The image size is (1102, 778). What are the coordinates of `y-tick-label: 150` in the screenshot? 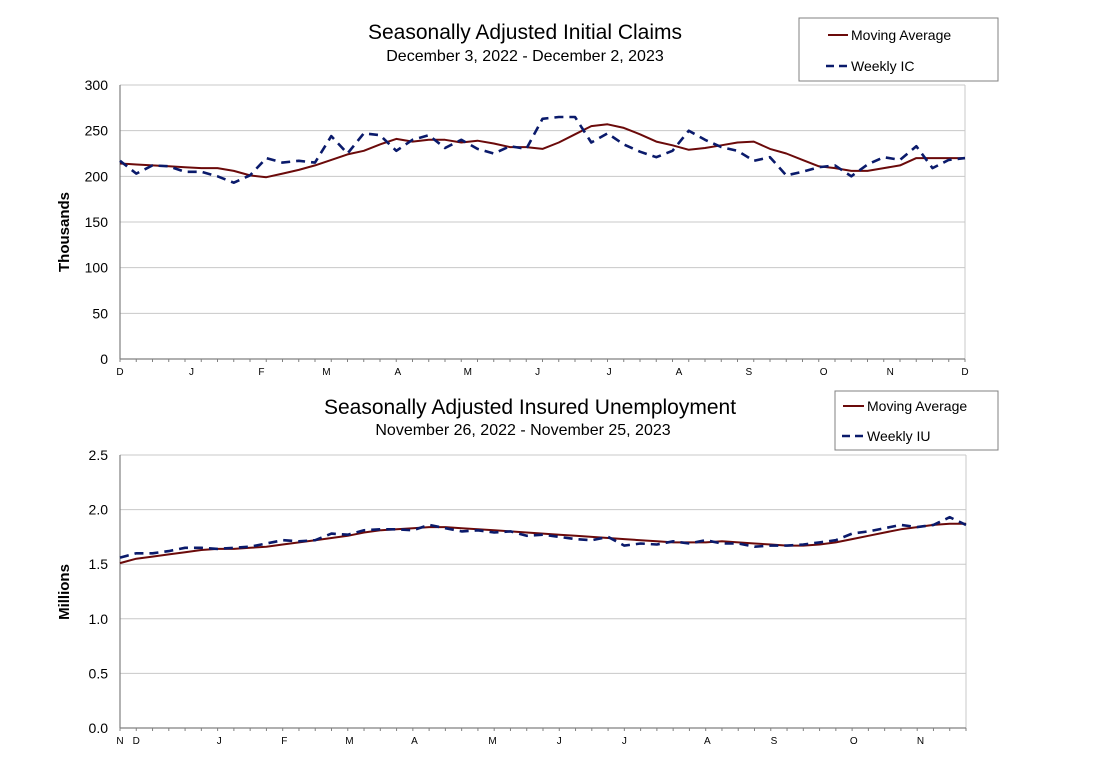 It's located at (97, 222).